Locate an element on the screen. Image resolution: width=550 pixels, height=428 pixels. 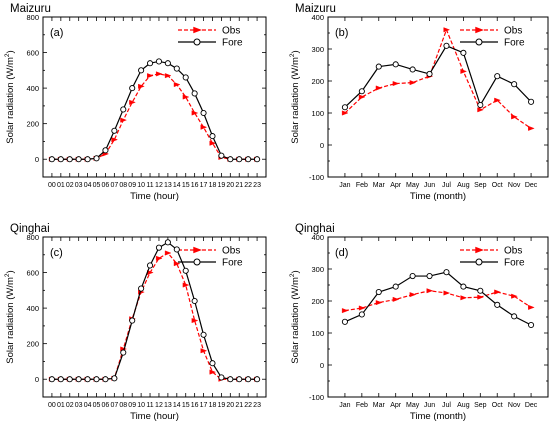
y-tick-label: 800 is located at coordinates (32, 237).